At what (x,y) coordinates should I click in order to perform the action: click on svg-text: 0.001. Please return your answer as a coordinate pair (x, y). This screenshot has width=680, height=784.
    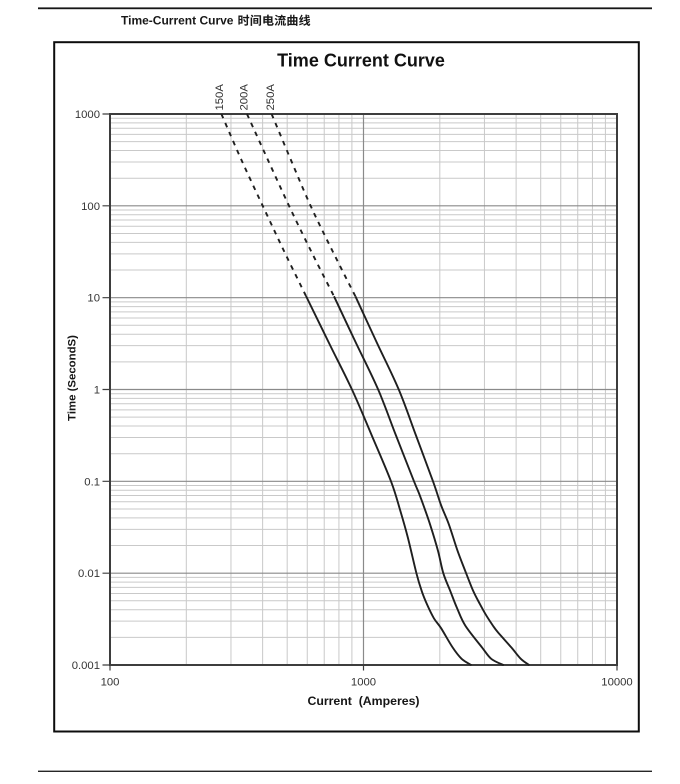
    Looking at the image, I should click on (86, 666).